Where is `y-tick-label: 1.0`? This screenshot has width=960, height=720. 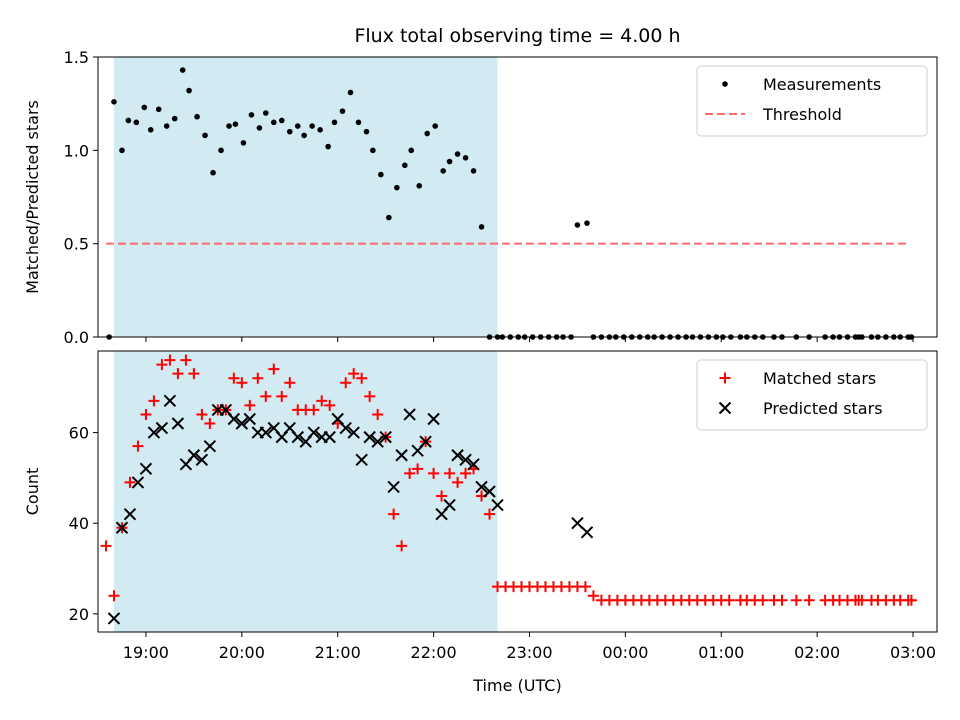 y-tick-label: 1.0 is located at coordinates (76, 150).